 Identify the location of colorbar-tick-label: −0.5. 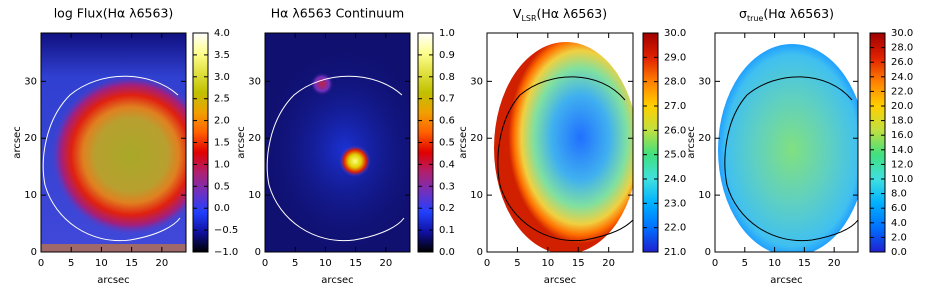
(226, 230).